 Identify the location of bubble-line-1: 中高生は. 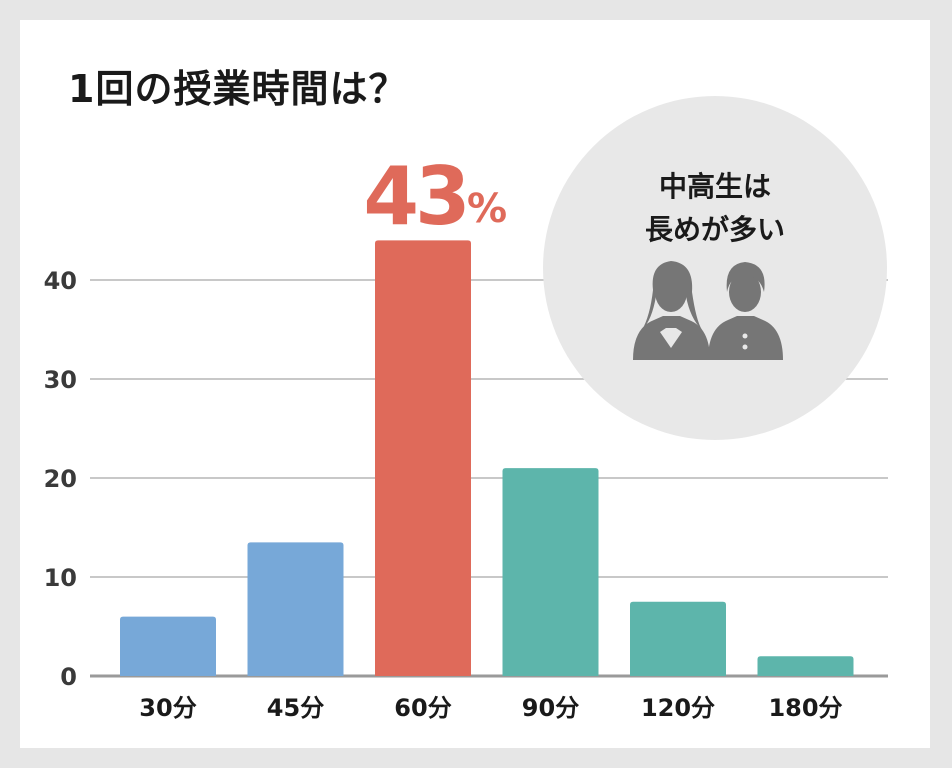
(715, 186).